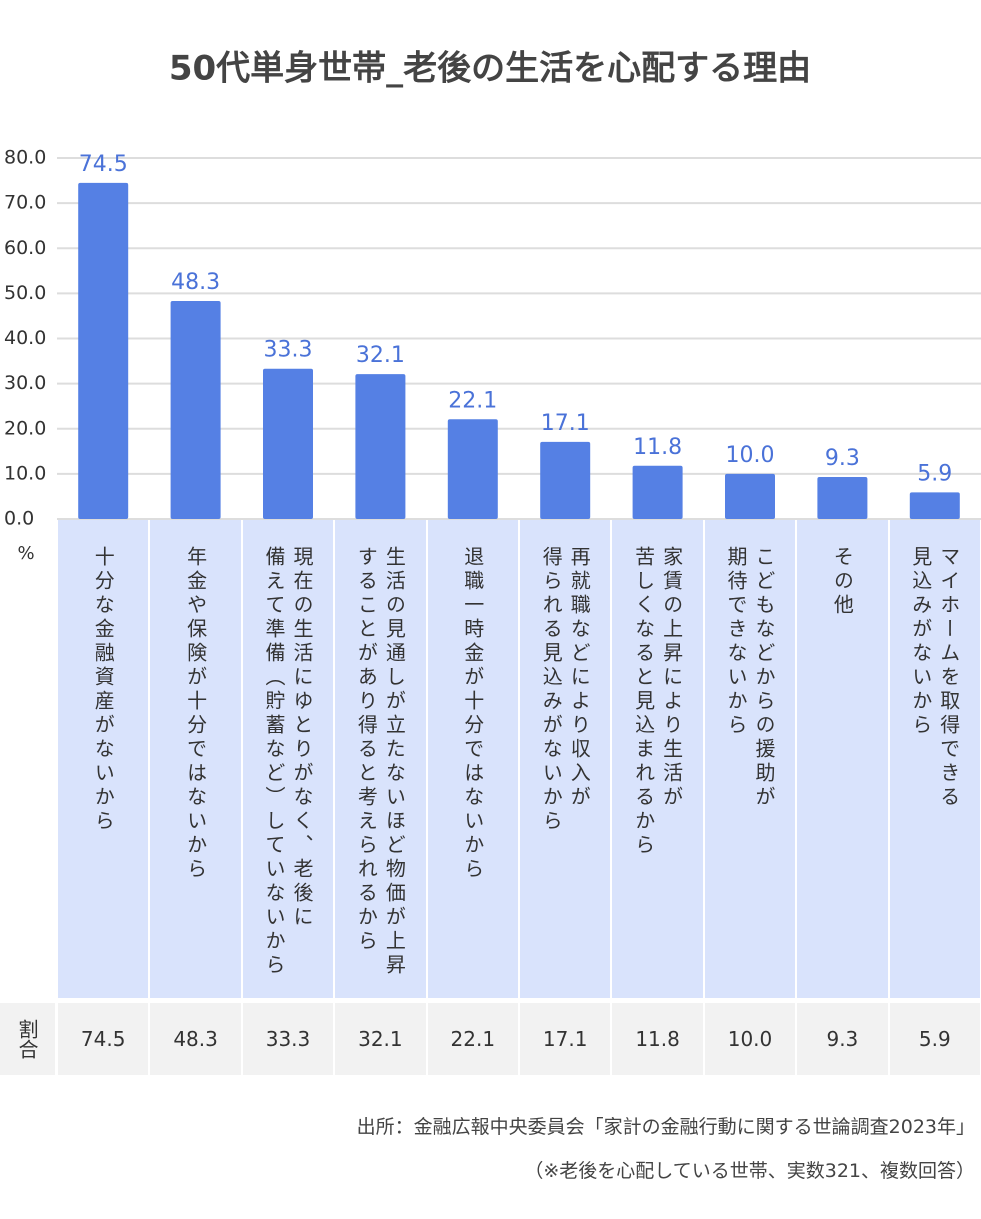 The image size is (981, 1219). What do you see at coordinates (565, 1039) in the screenshot?
I see `table-cell: 17.1` at bounding box center [565, 1039].